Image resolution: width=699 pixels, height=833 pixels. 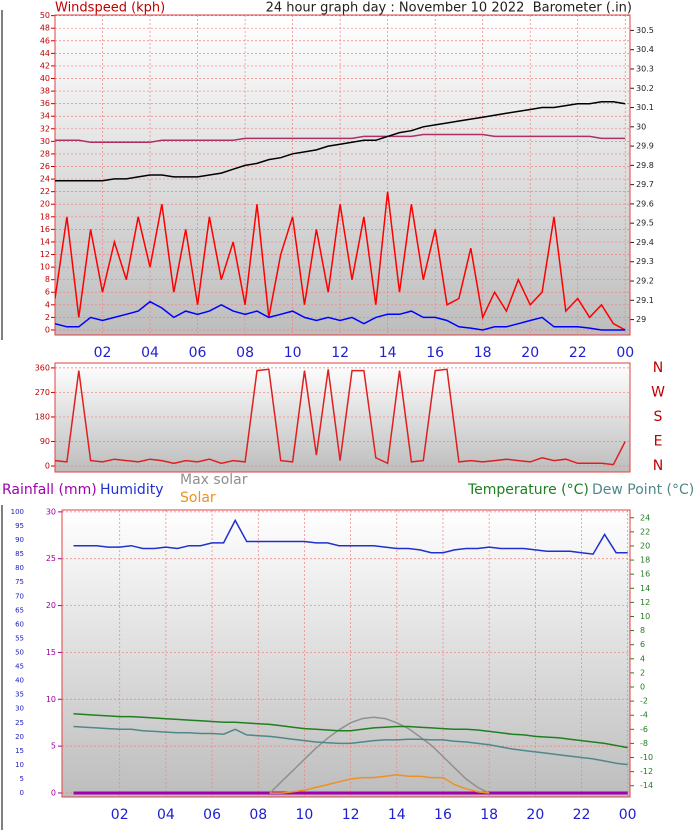 I want to click on x-tick-label: 08, so click(x=245, y=353).